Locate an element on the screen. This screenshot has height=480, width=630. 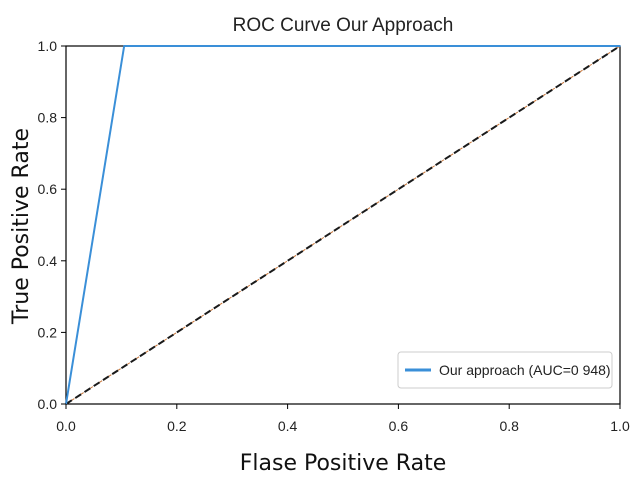
legend-box is located at coordinates (505, 370).